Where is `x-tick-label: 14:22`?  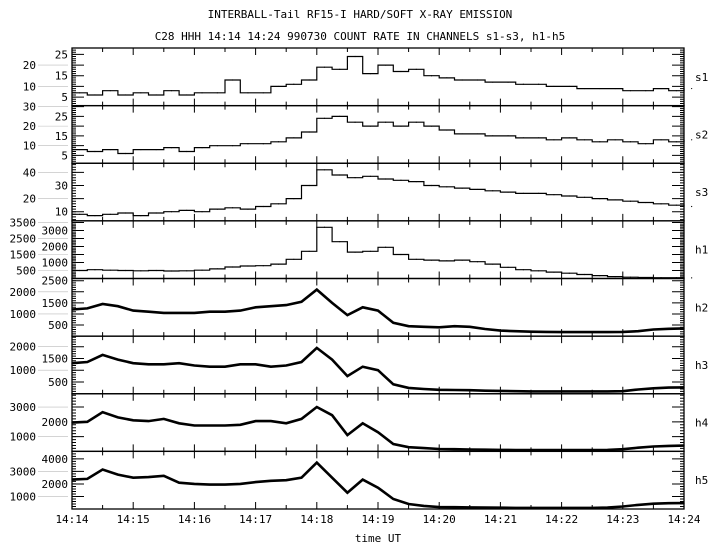 x-tick-label: 14:22 is located at coordinates (561, 519).